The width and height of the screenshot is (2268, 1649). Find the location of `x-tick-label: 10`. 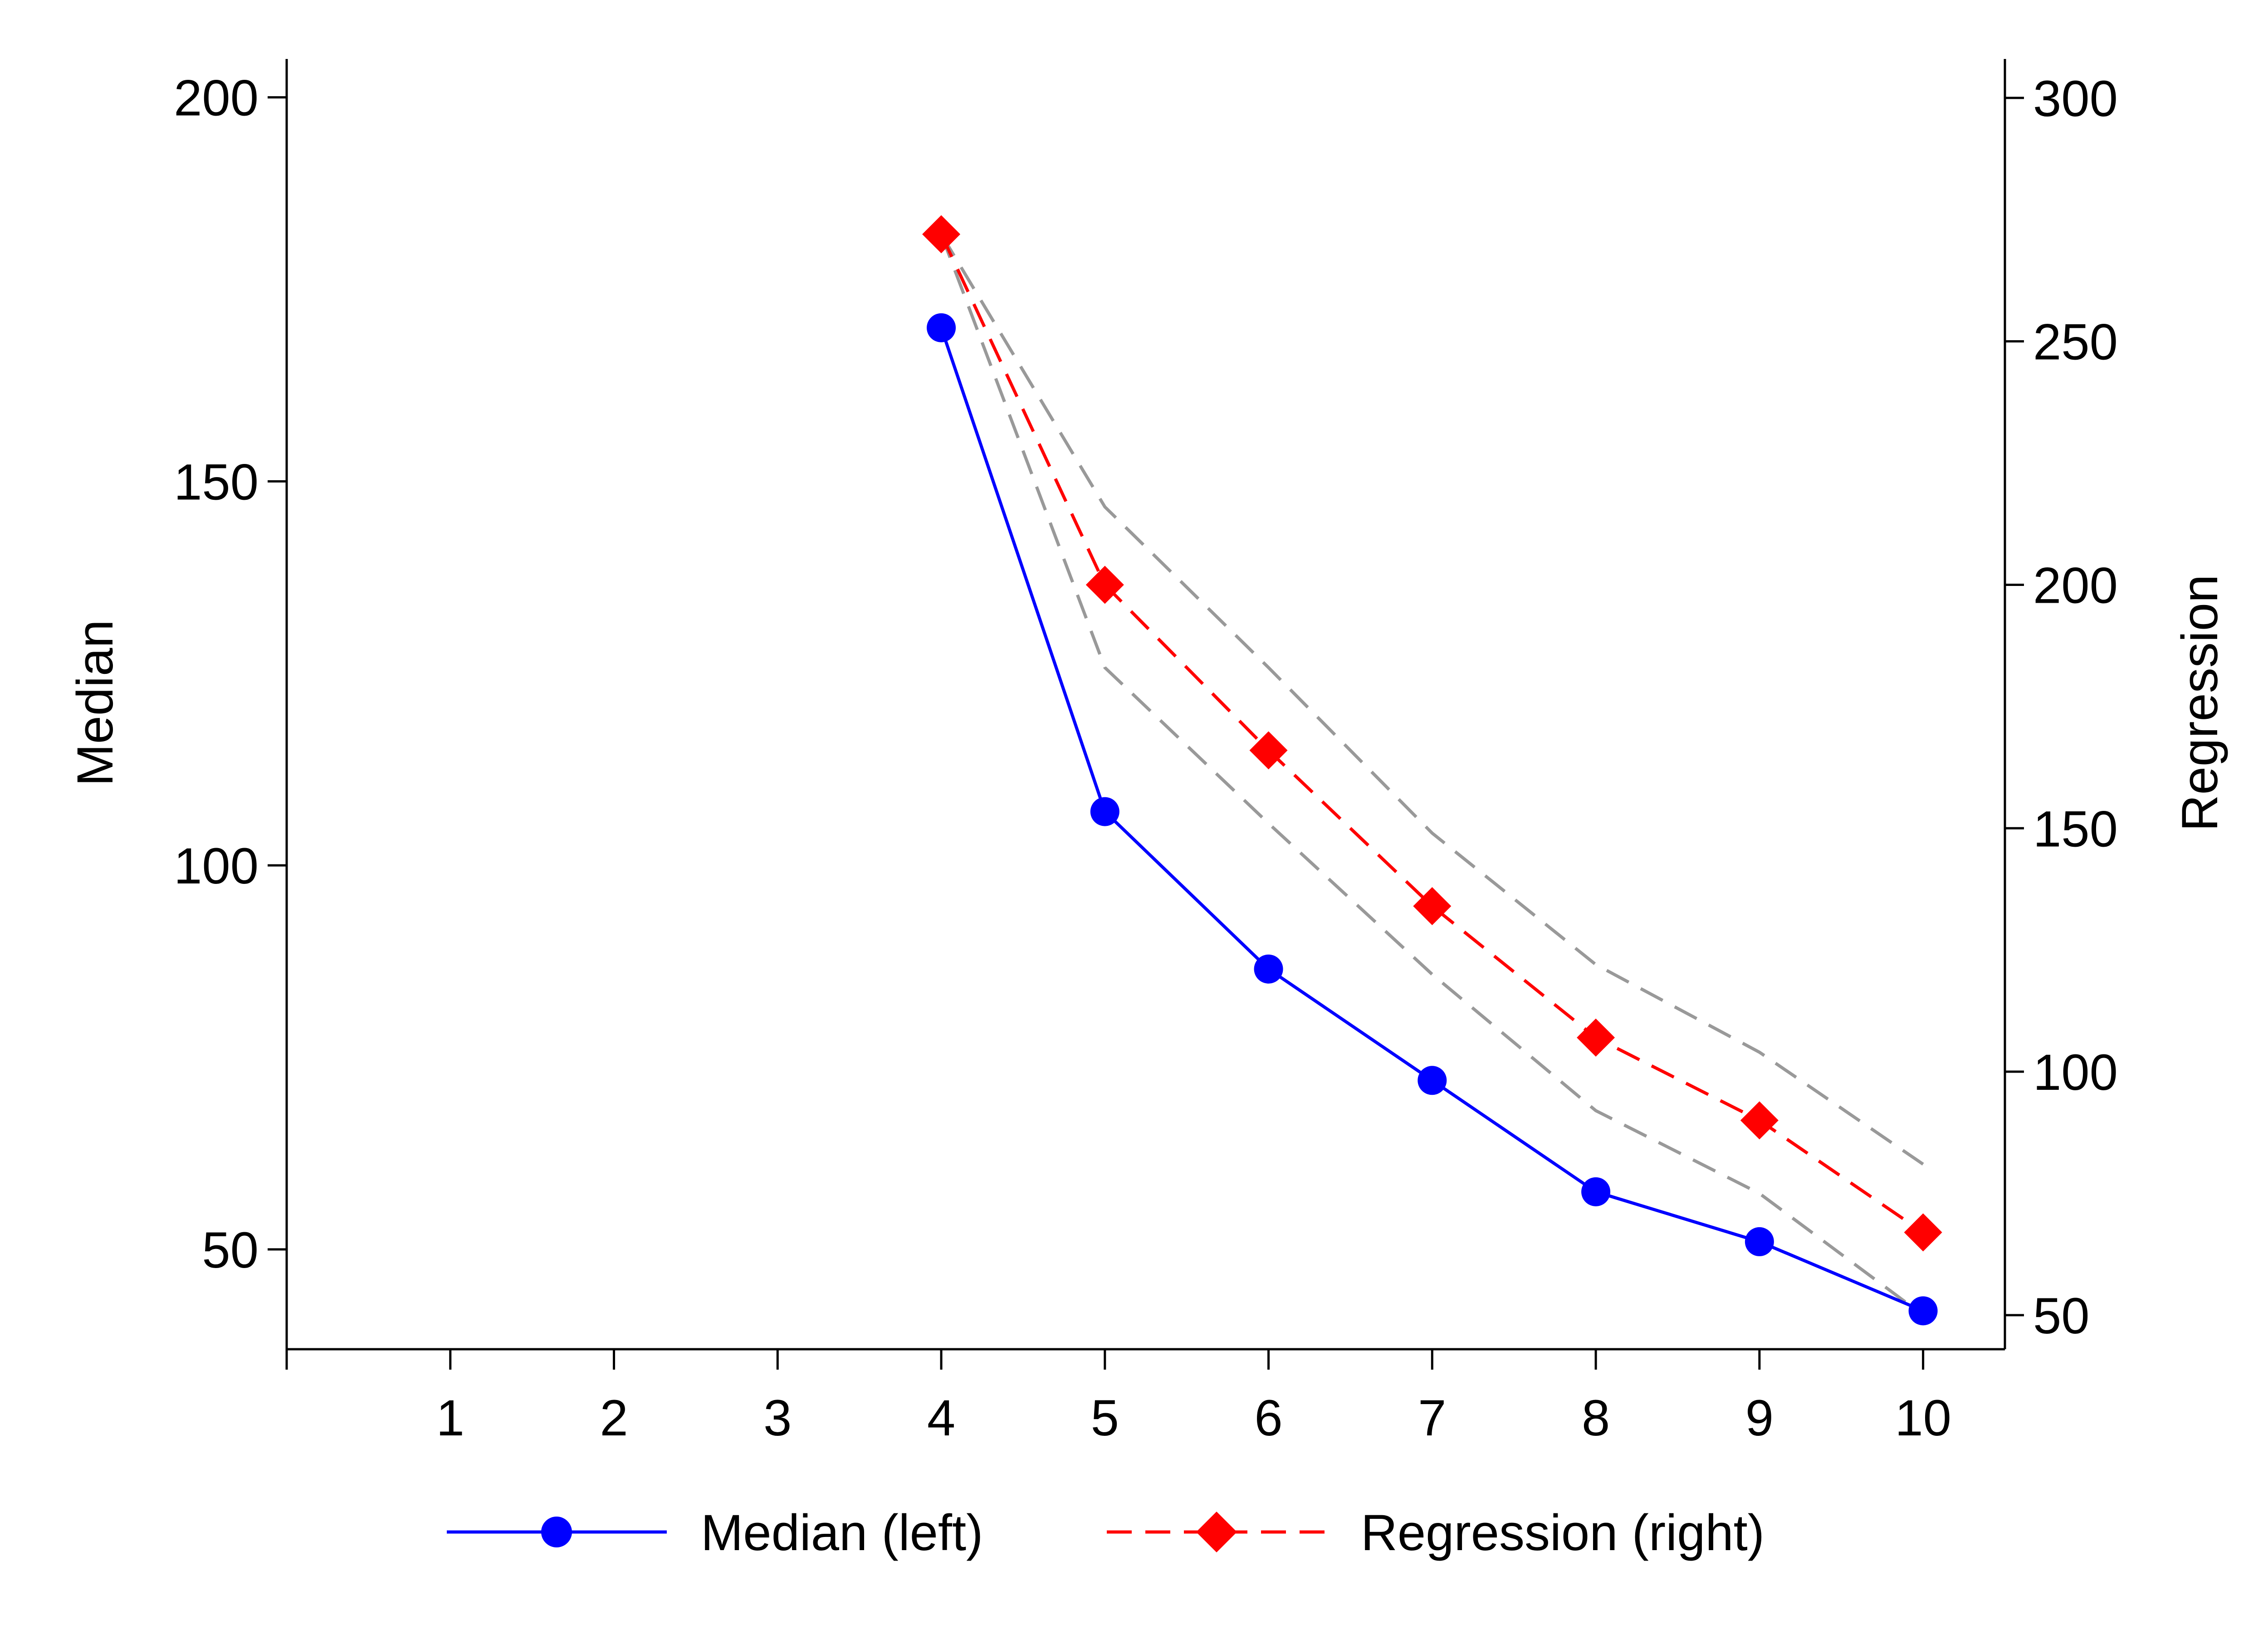

x-tick-label: 10 is located at coordinates (1923, 1418).